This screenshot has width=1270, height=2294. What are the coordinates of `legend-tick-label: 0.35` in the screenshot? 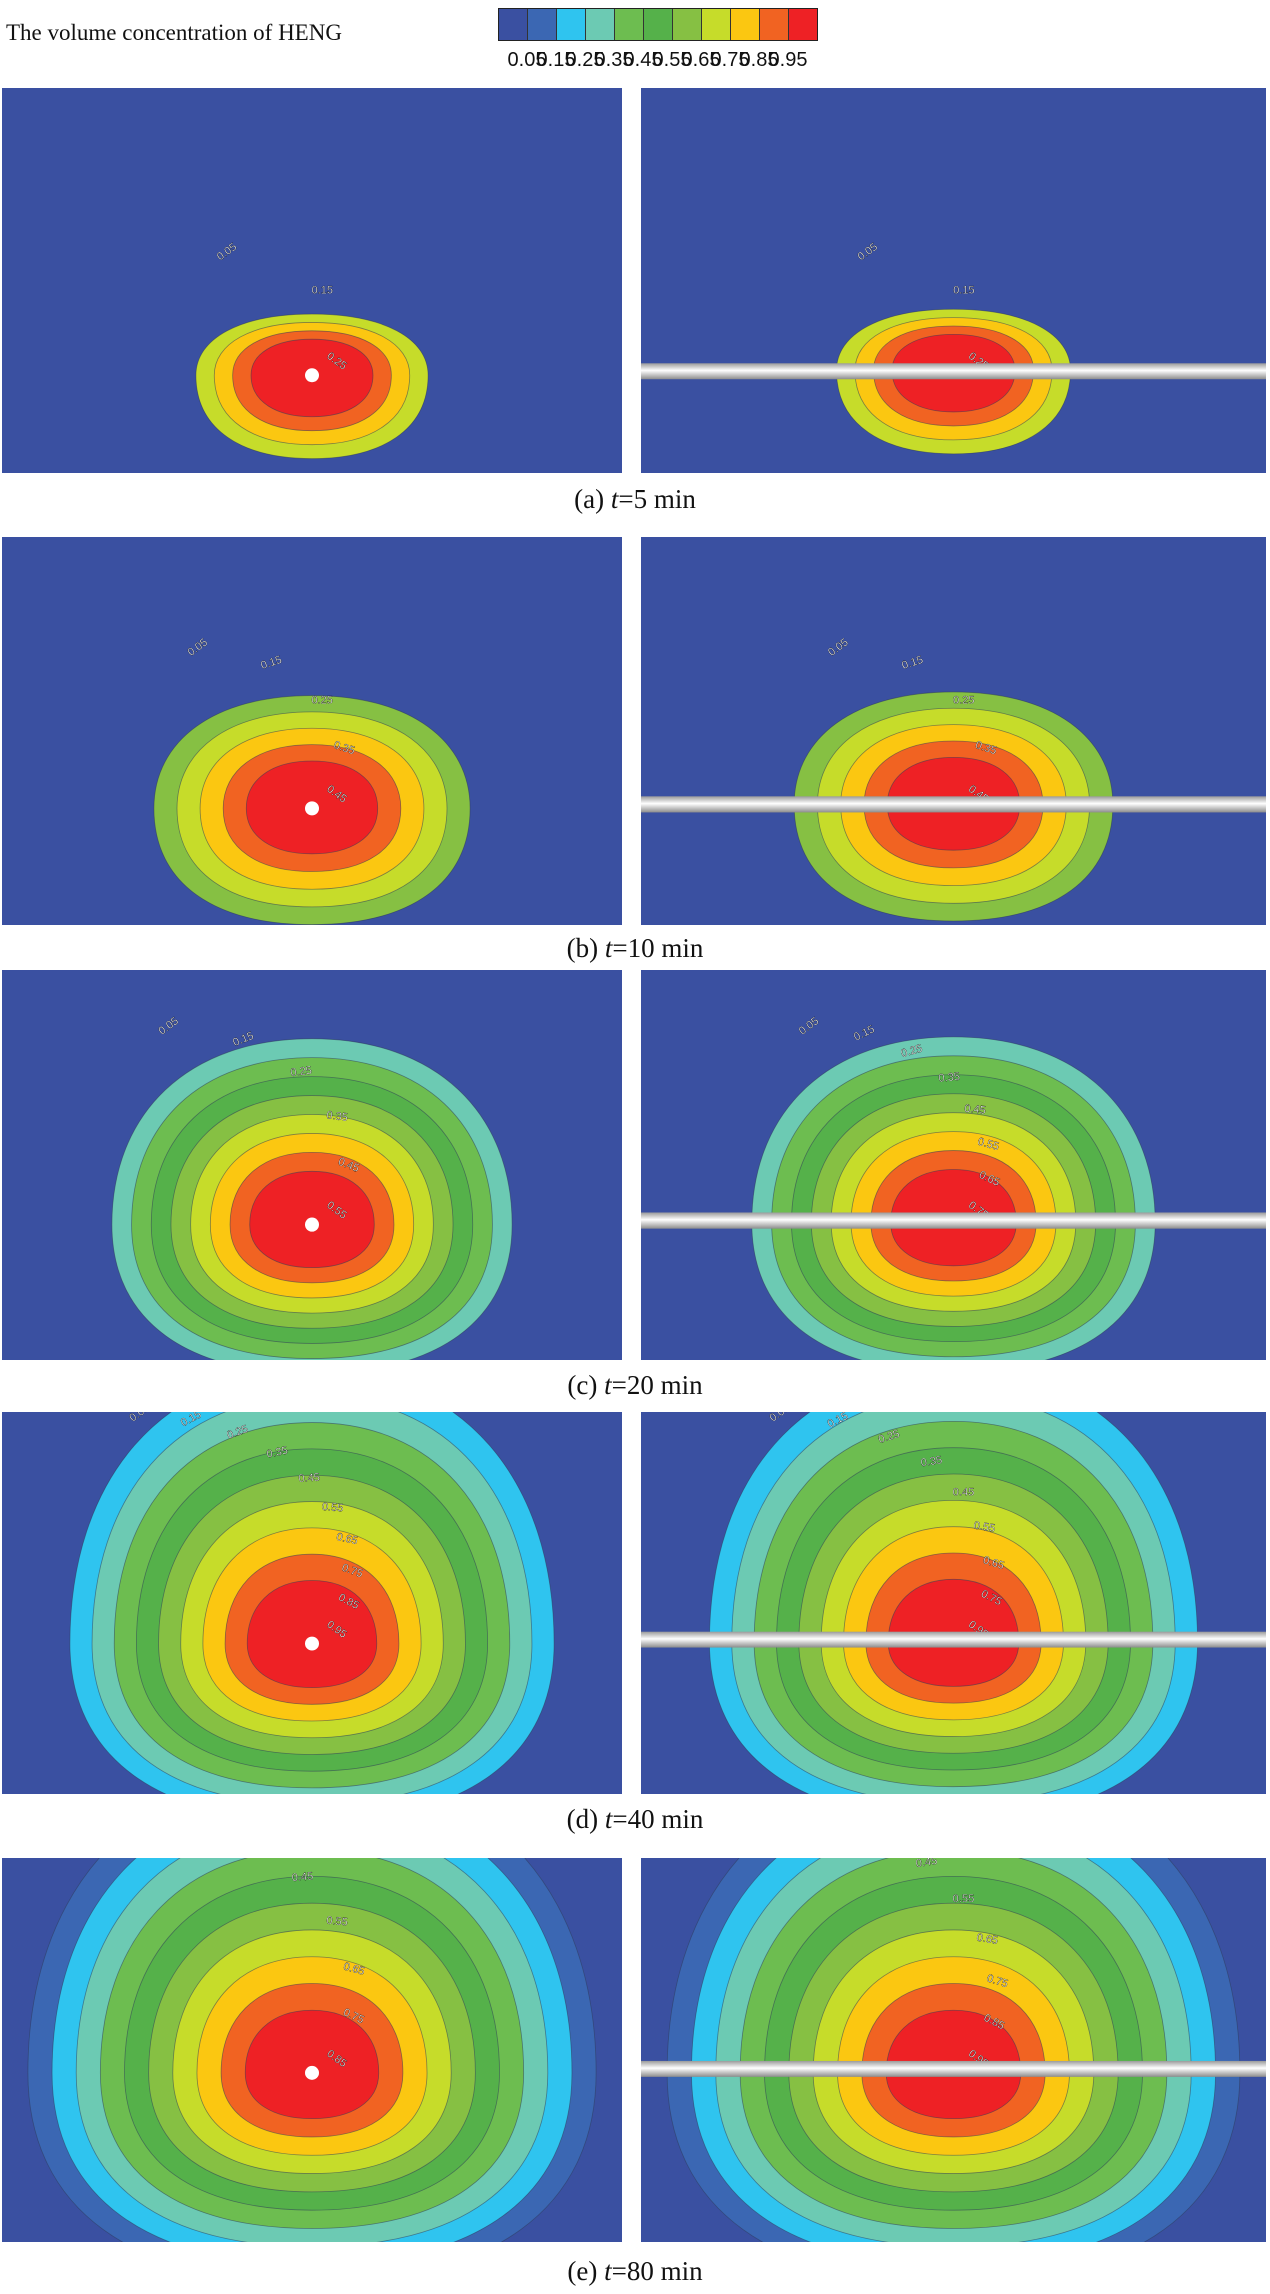 It's located at (614, 60).